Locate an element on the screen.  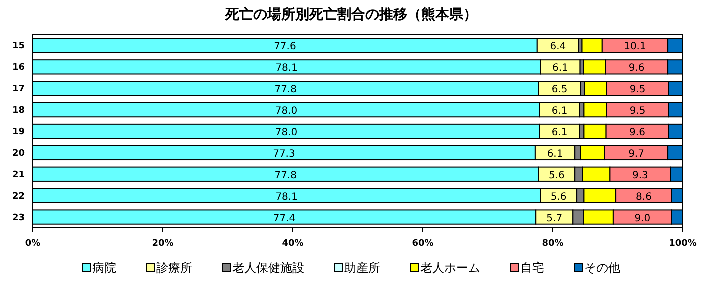
x-tick-label: 0% is located at coordinates (33, 244).